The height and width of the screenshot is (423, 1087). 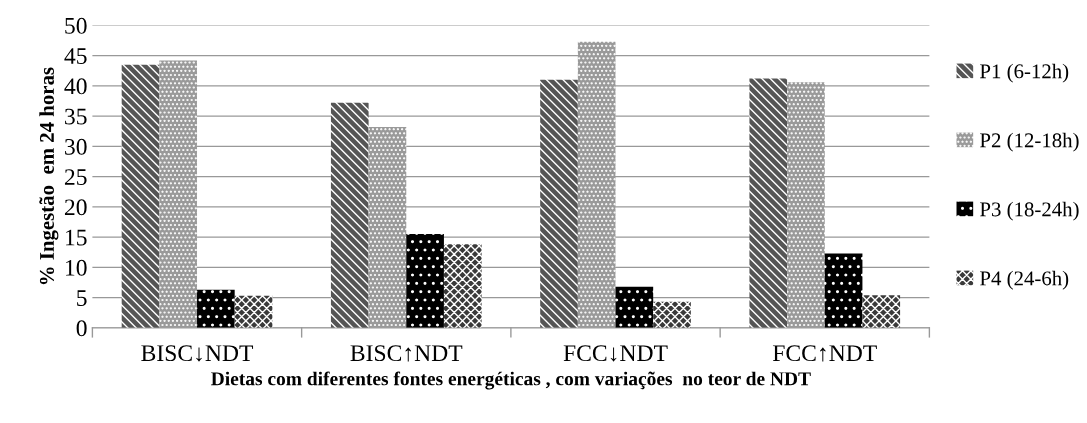 I want to click on y-tick-label: 20, so click(x=75, y=207).